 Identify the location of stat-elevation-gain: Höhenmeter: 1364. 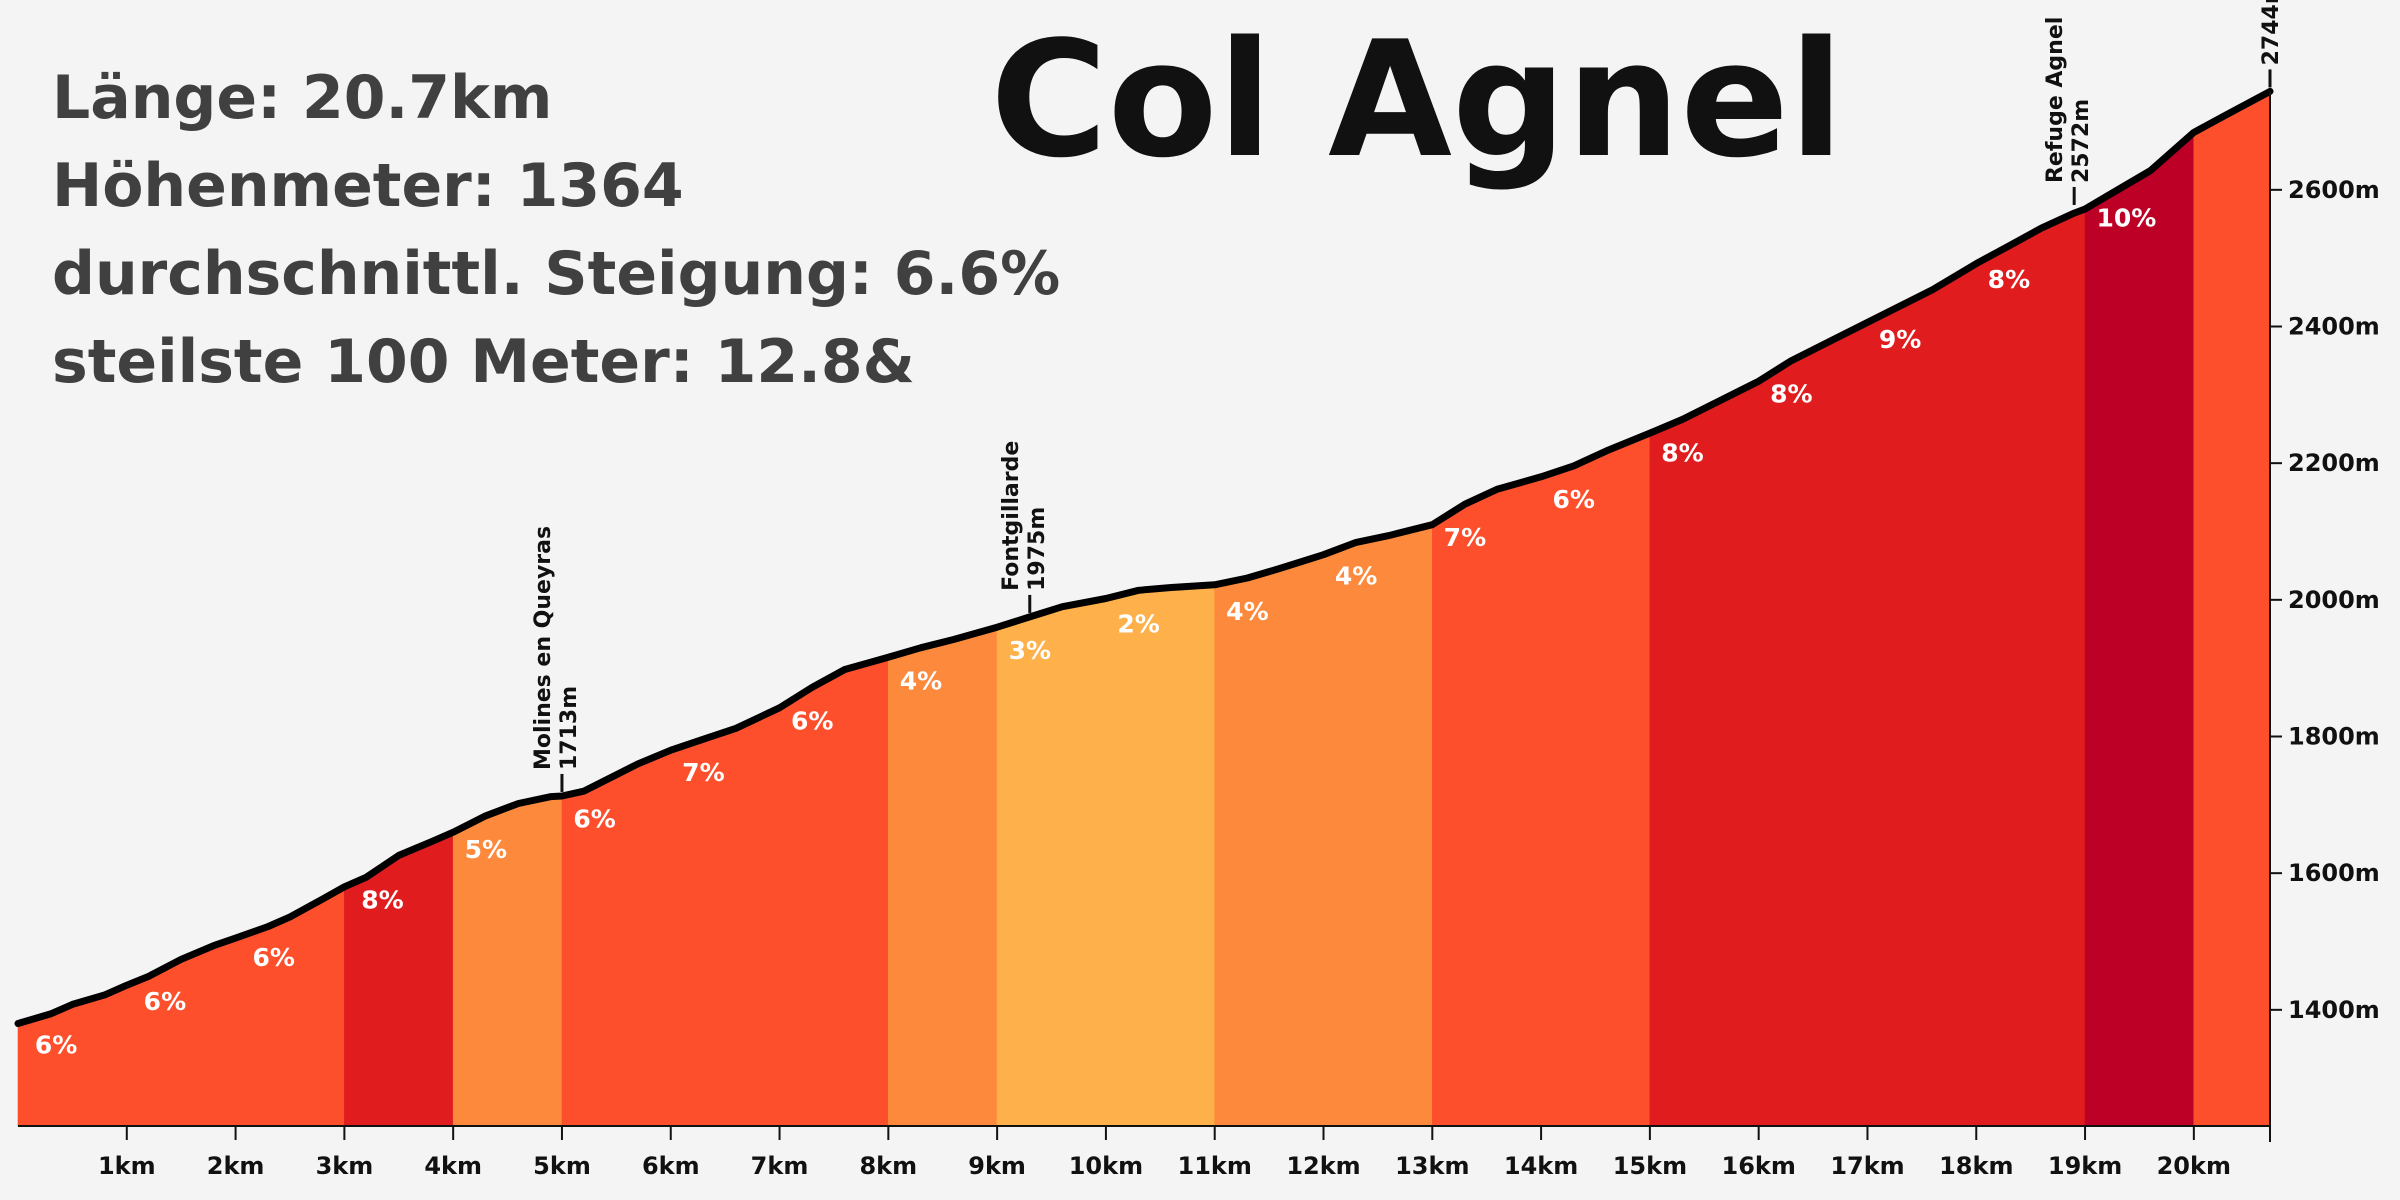
(368, 186).